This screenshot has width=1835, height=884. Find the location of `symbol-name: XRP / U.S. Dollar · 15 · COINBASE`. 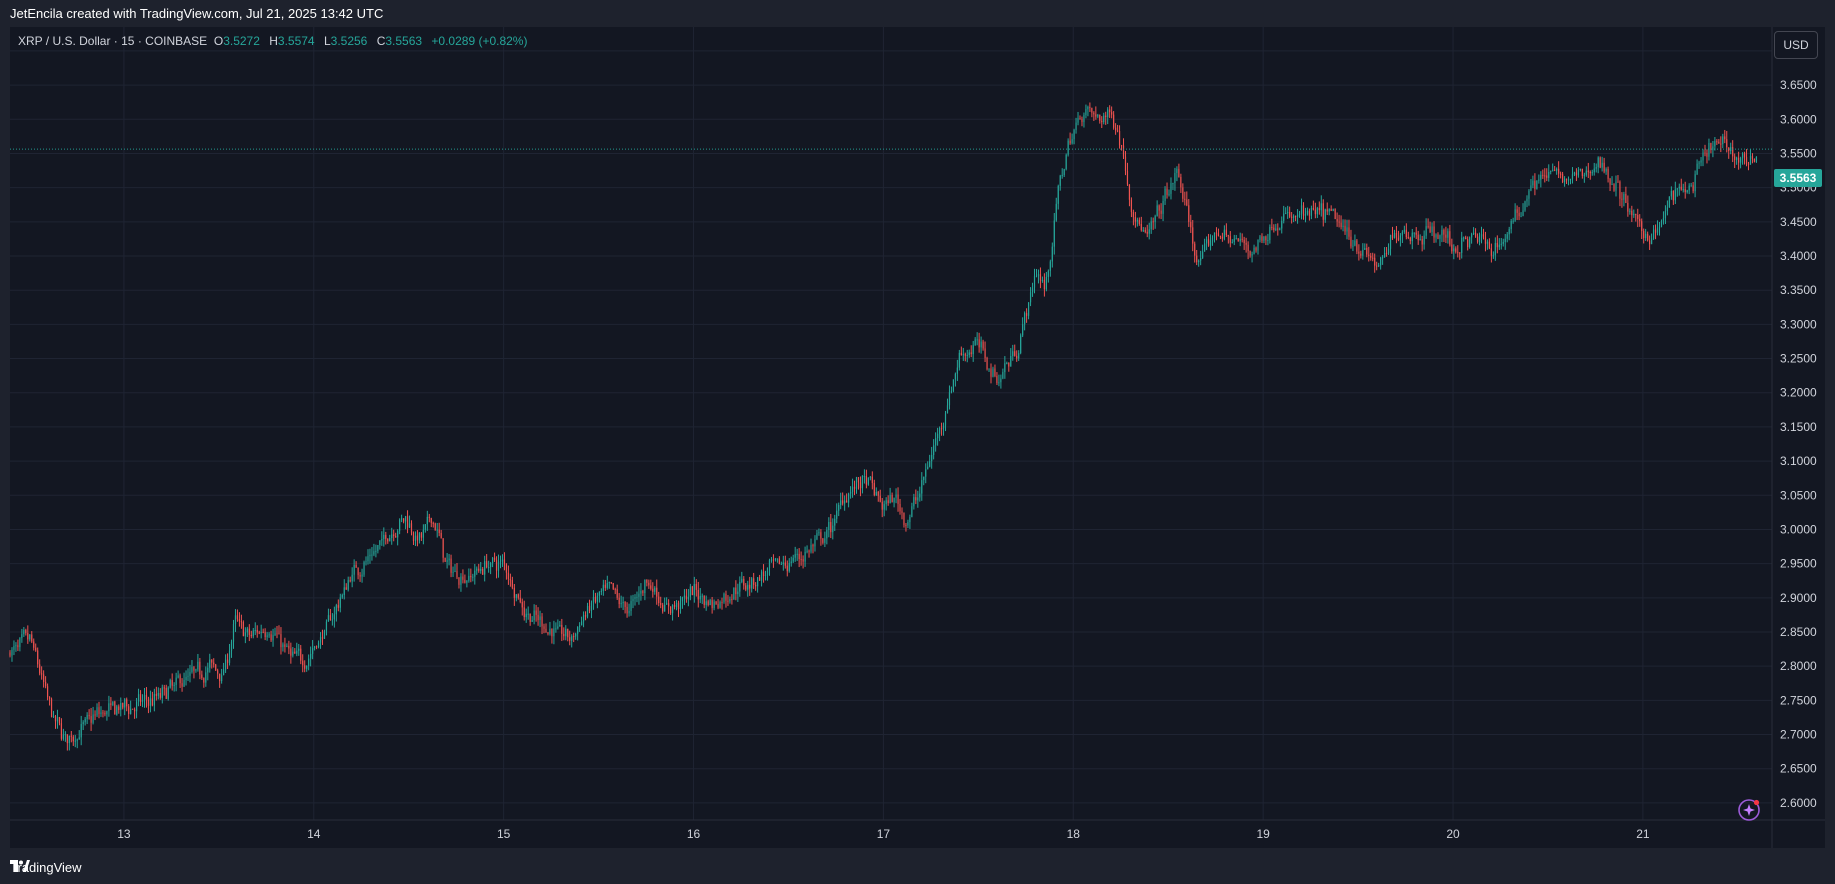

symbol-name: XRP / U.S. Dollar · 15 · COINBASE is located at coordinates (113, 41).